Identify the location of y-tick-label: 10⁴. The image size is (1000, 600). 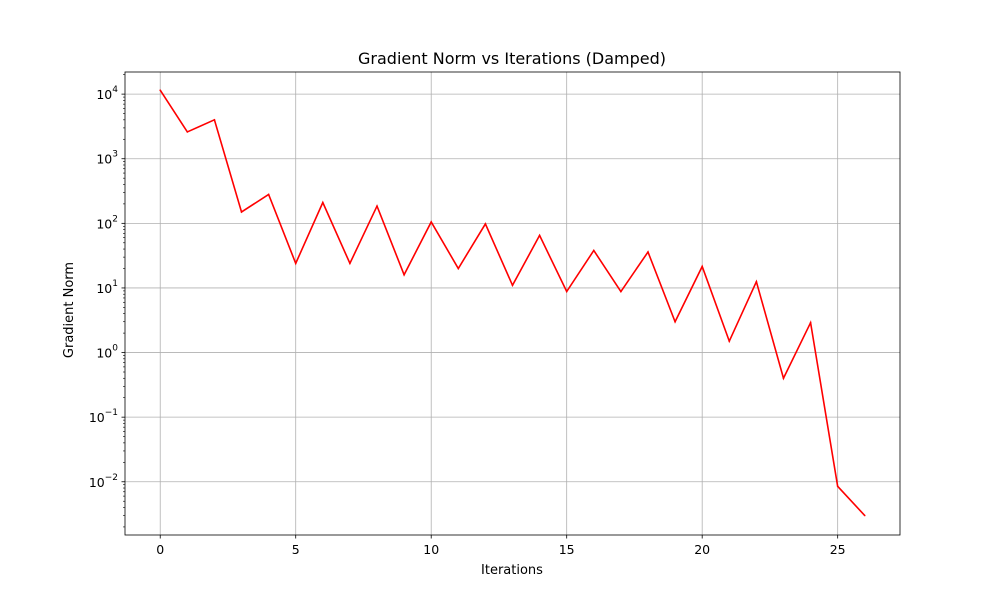
(107, 93).